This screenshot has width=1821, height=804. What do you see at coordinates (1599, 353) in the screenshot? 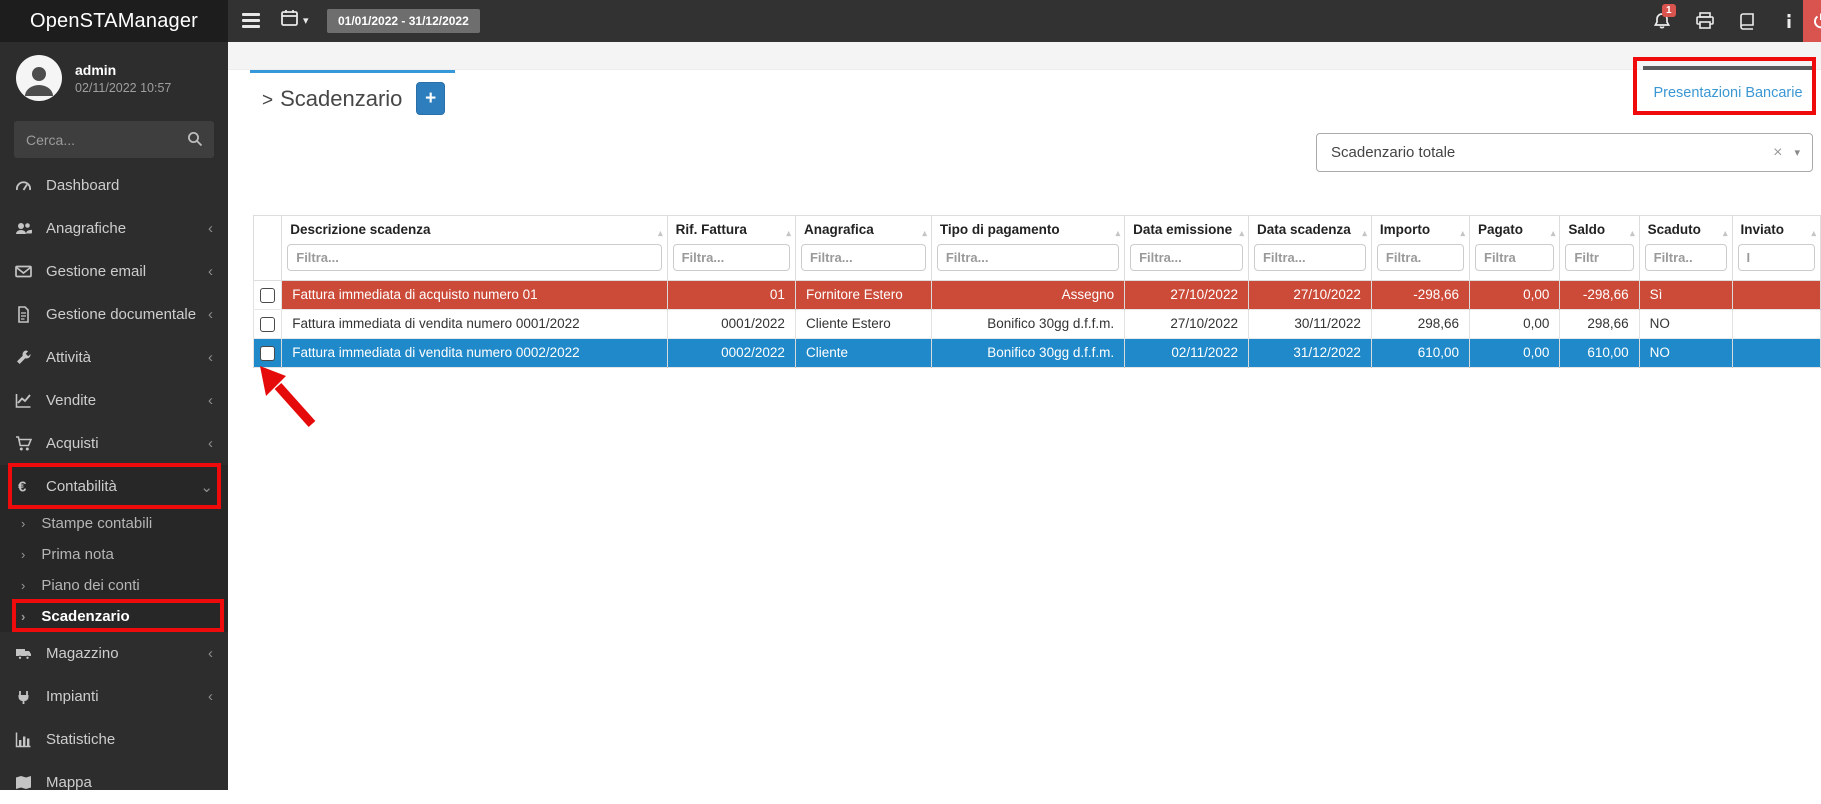
I see `table-cell: 610,00` at bounding box center [1599, 353].